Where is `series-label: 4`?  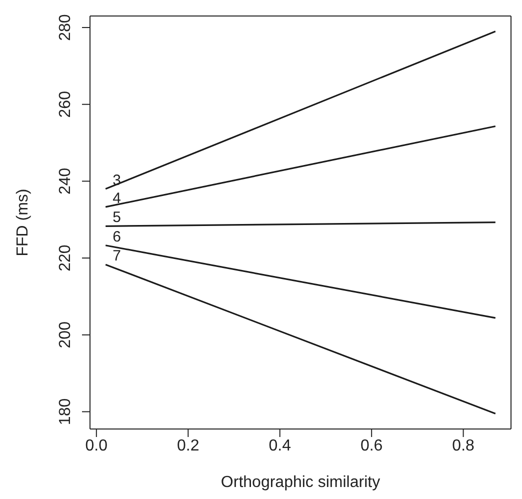 series-label: 4 is located at coordinates (116, 198).